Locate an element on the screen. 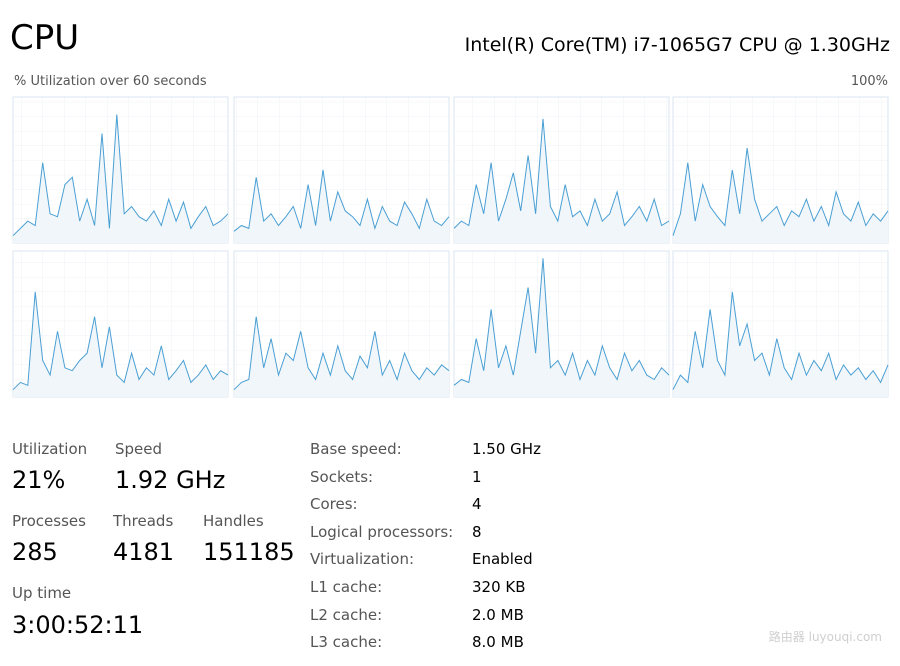  stat-value: 3:00:52:11 is located at coordinates (78, 625).